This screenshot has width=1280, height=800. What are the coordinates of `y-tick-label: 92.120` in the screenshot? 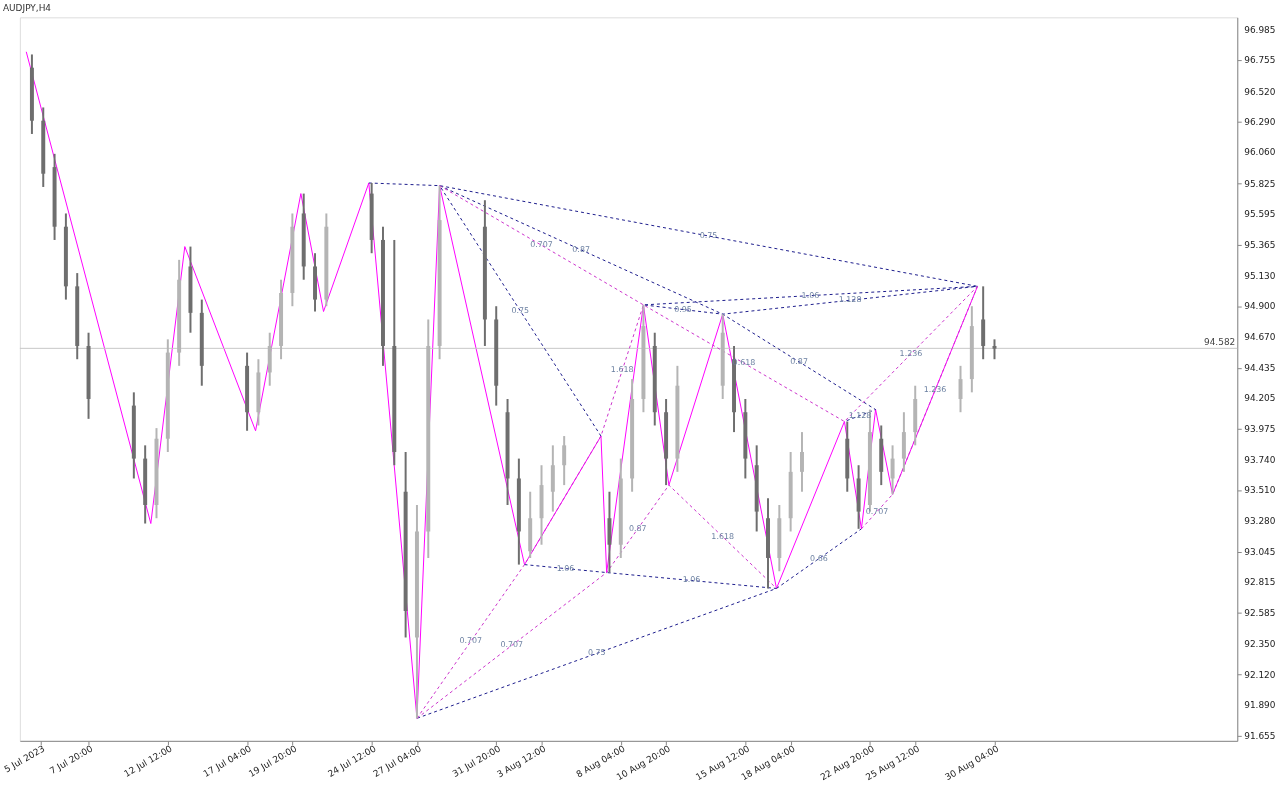 It's located at (1260, 674).